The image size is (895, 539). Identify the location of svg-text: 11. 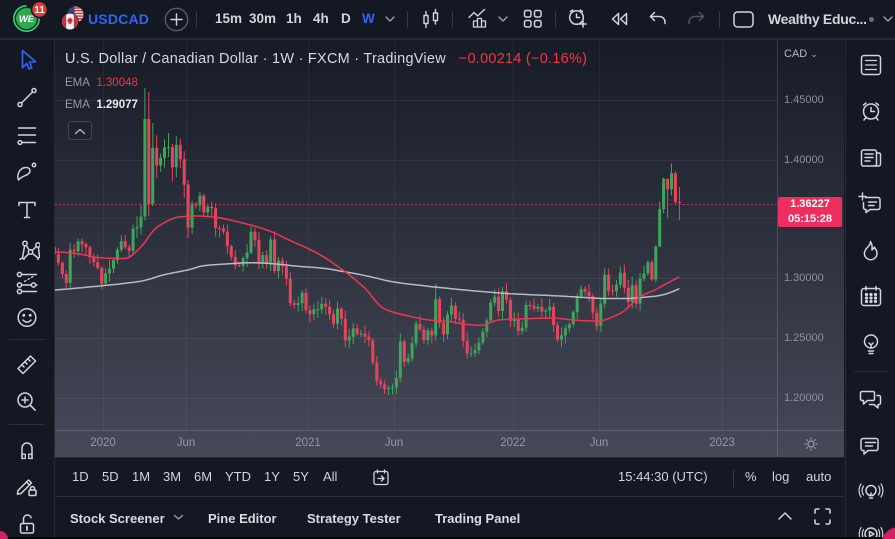
(39, 10).